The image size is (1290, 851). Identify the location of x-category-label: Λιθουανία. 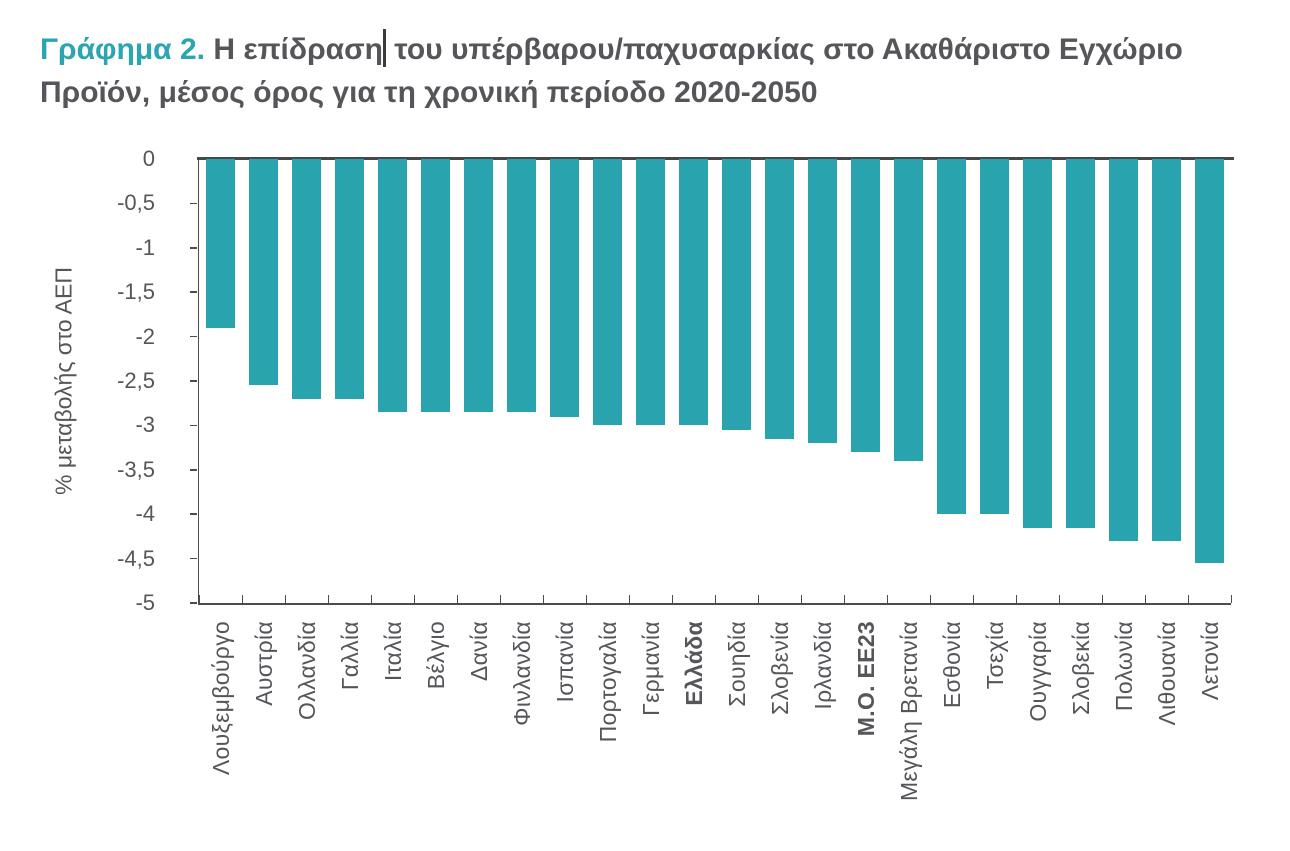
(1166, 673).